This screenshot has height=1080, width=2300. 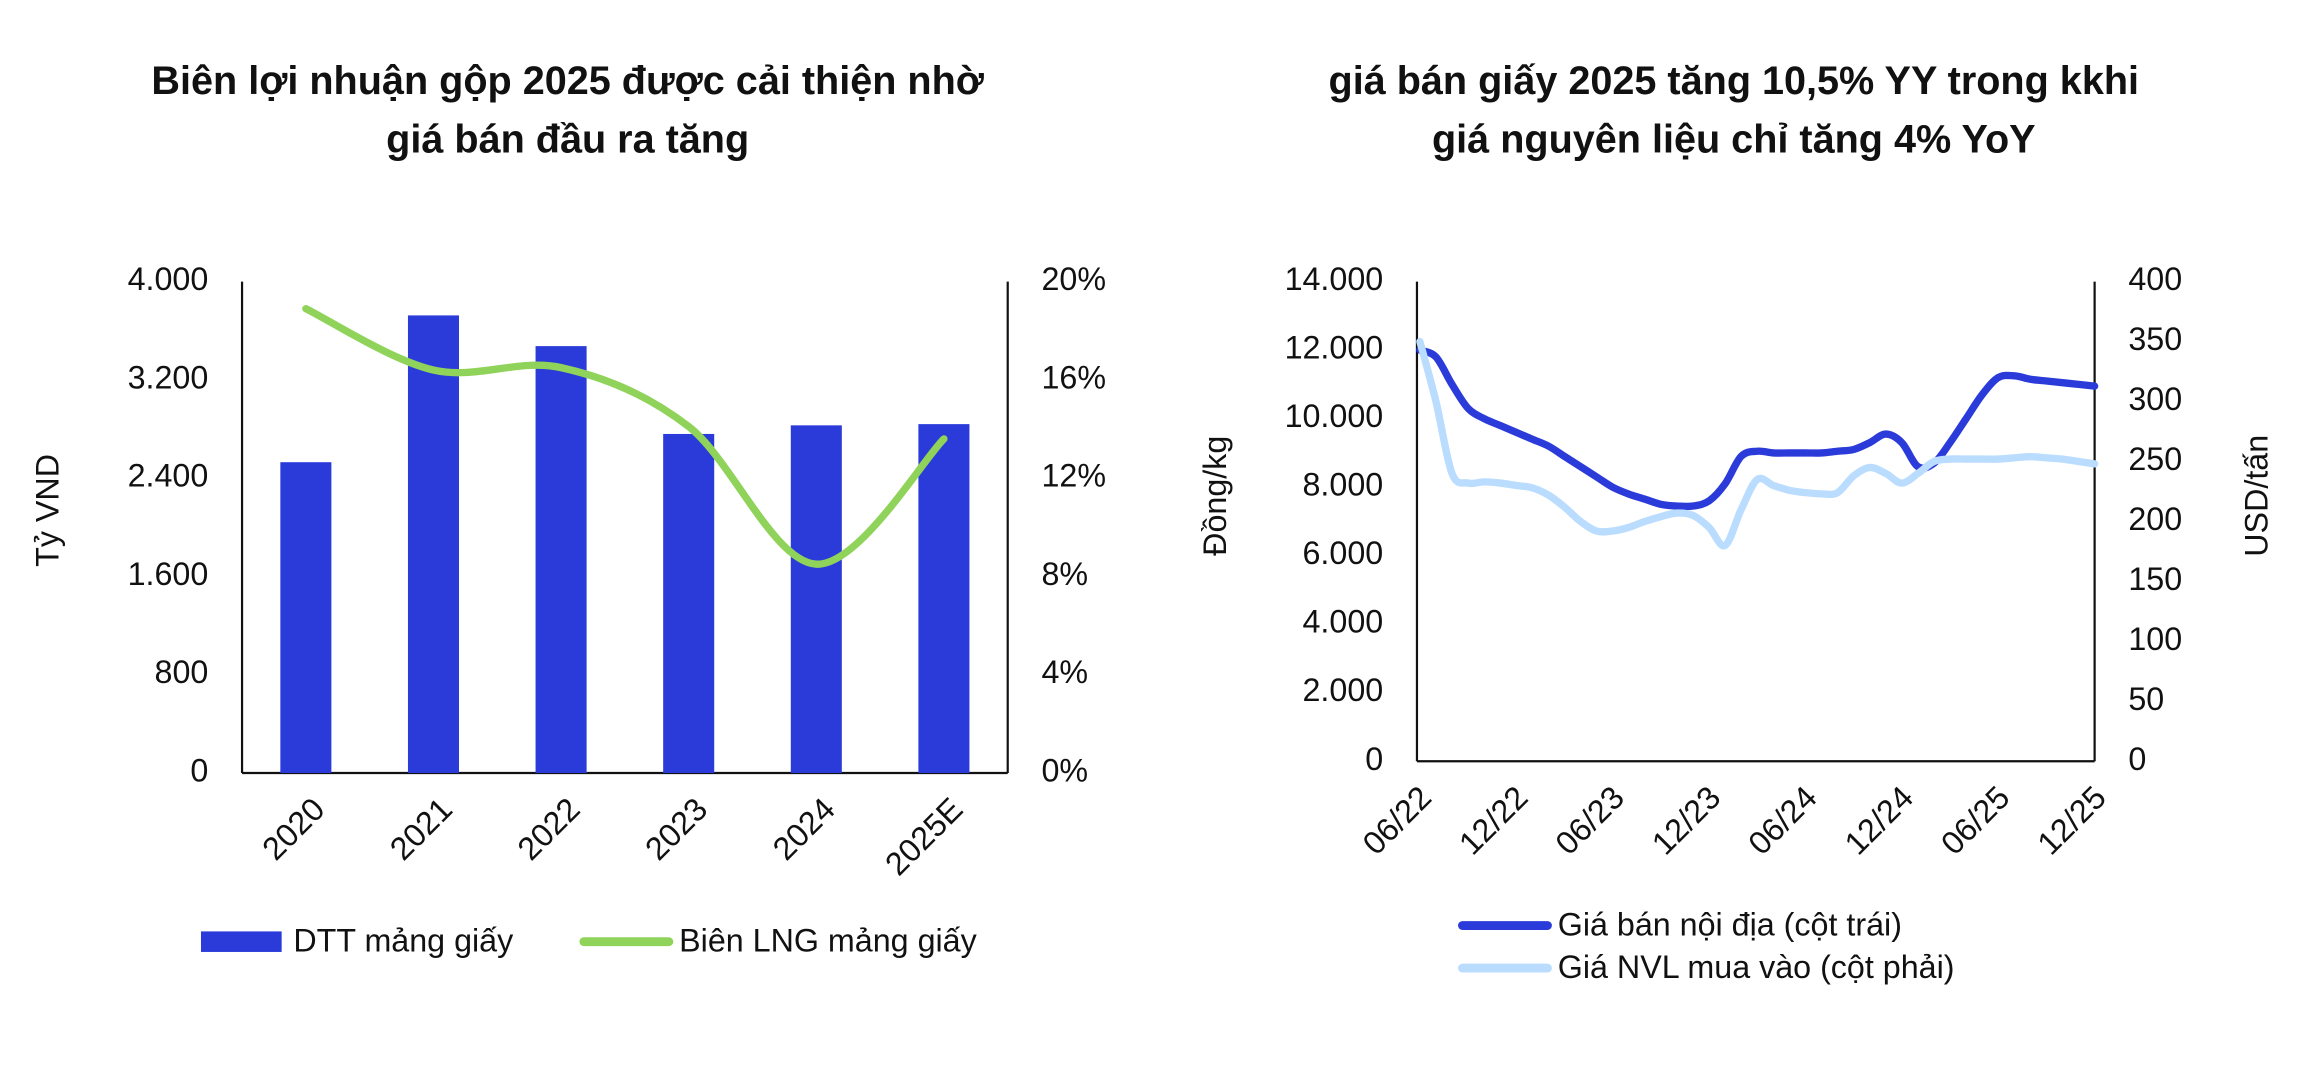 What do you see at coordinates (241, 941) in the screenshot?
I see `legend-swatch` at bounding box center [241, 941].